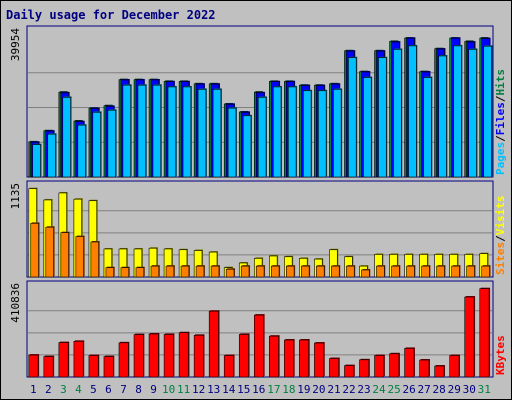  Describe the element at coordinates (424, 389) in the screenshot. I see `day-label-27: 27` at that location.